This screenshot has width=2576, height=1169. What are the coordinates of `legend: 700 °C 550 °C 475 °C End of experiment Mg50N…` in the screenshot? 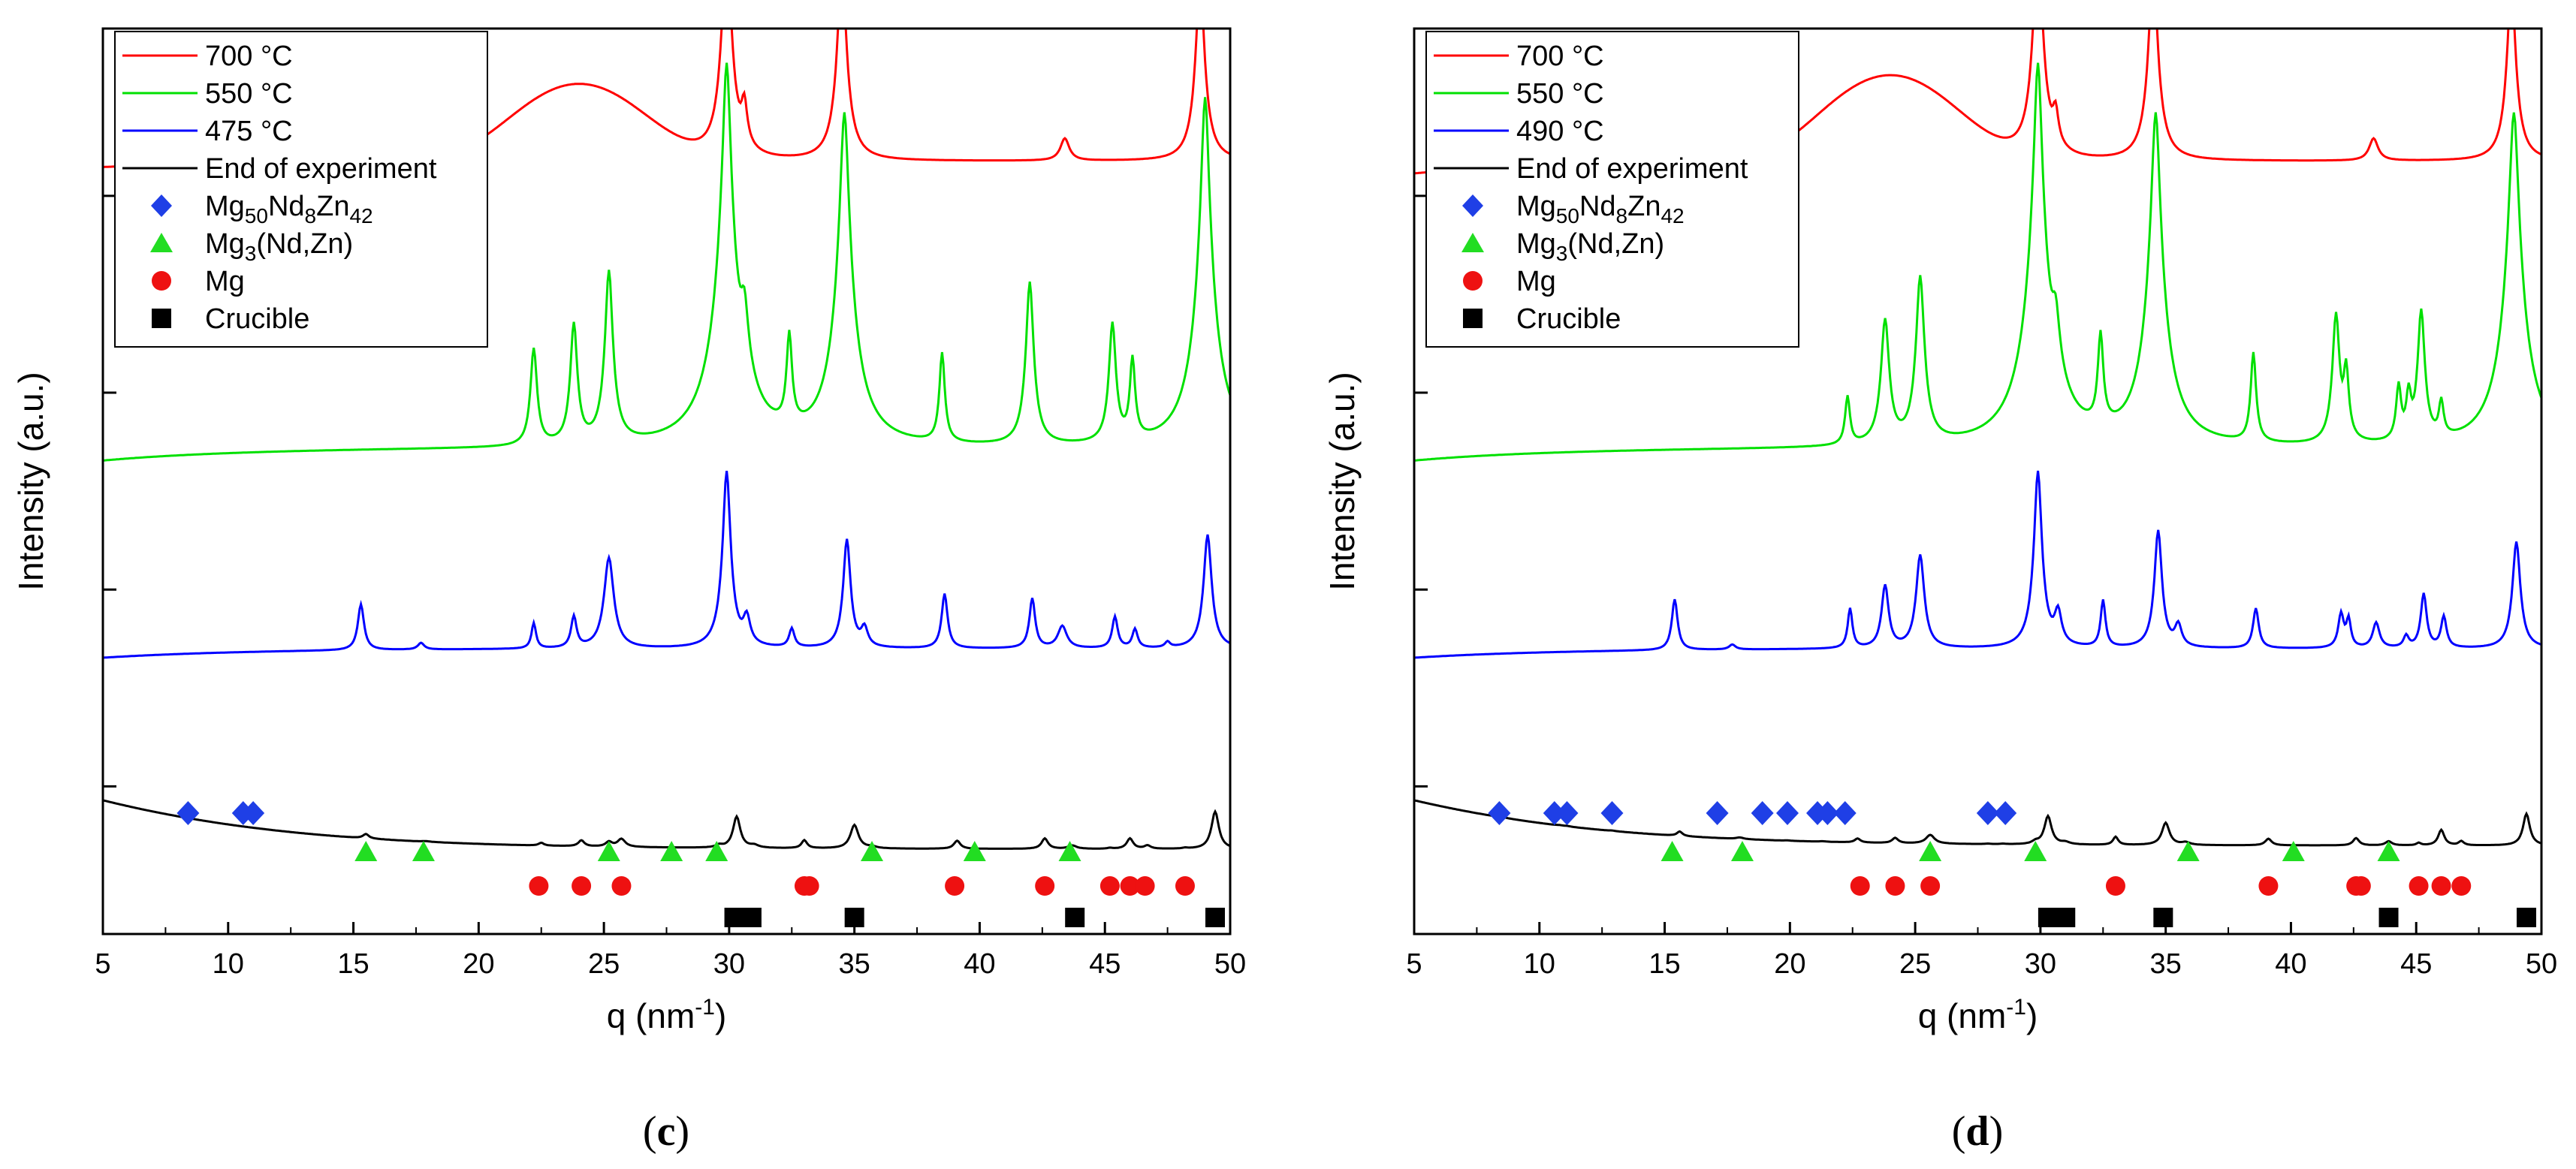 It's located at (301, 189).